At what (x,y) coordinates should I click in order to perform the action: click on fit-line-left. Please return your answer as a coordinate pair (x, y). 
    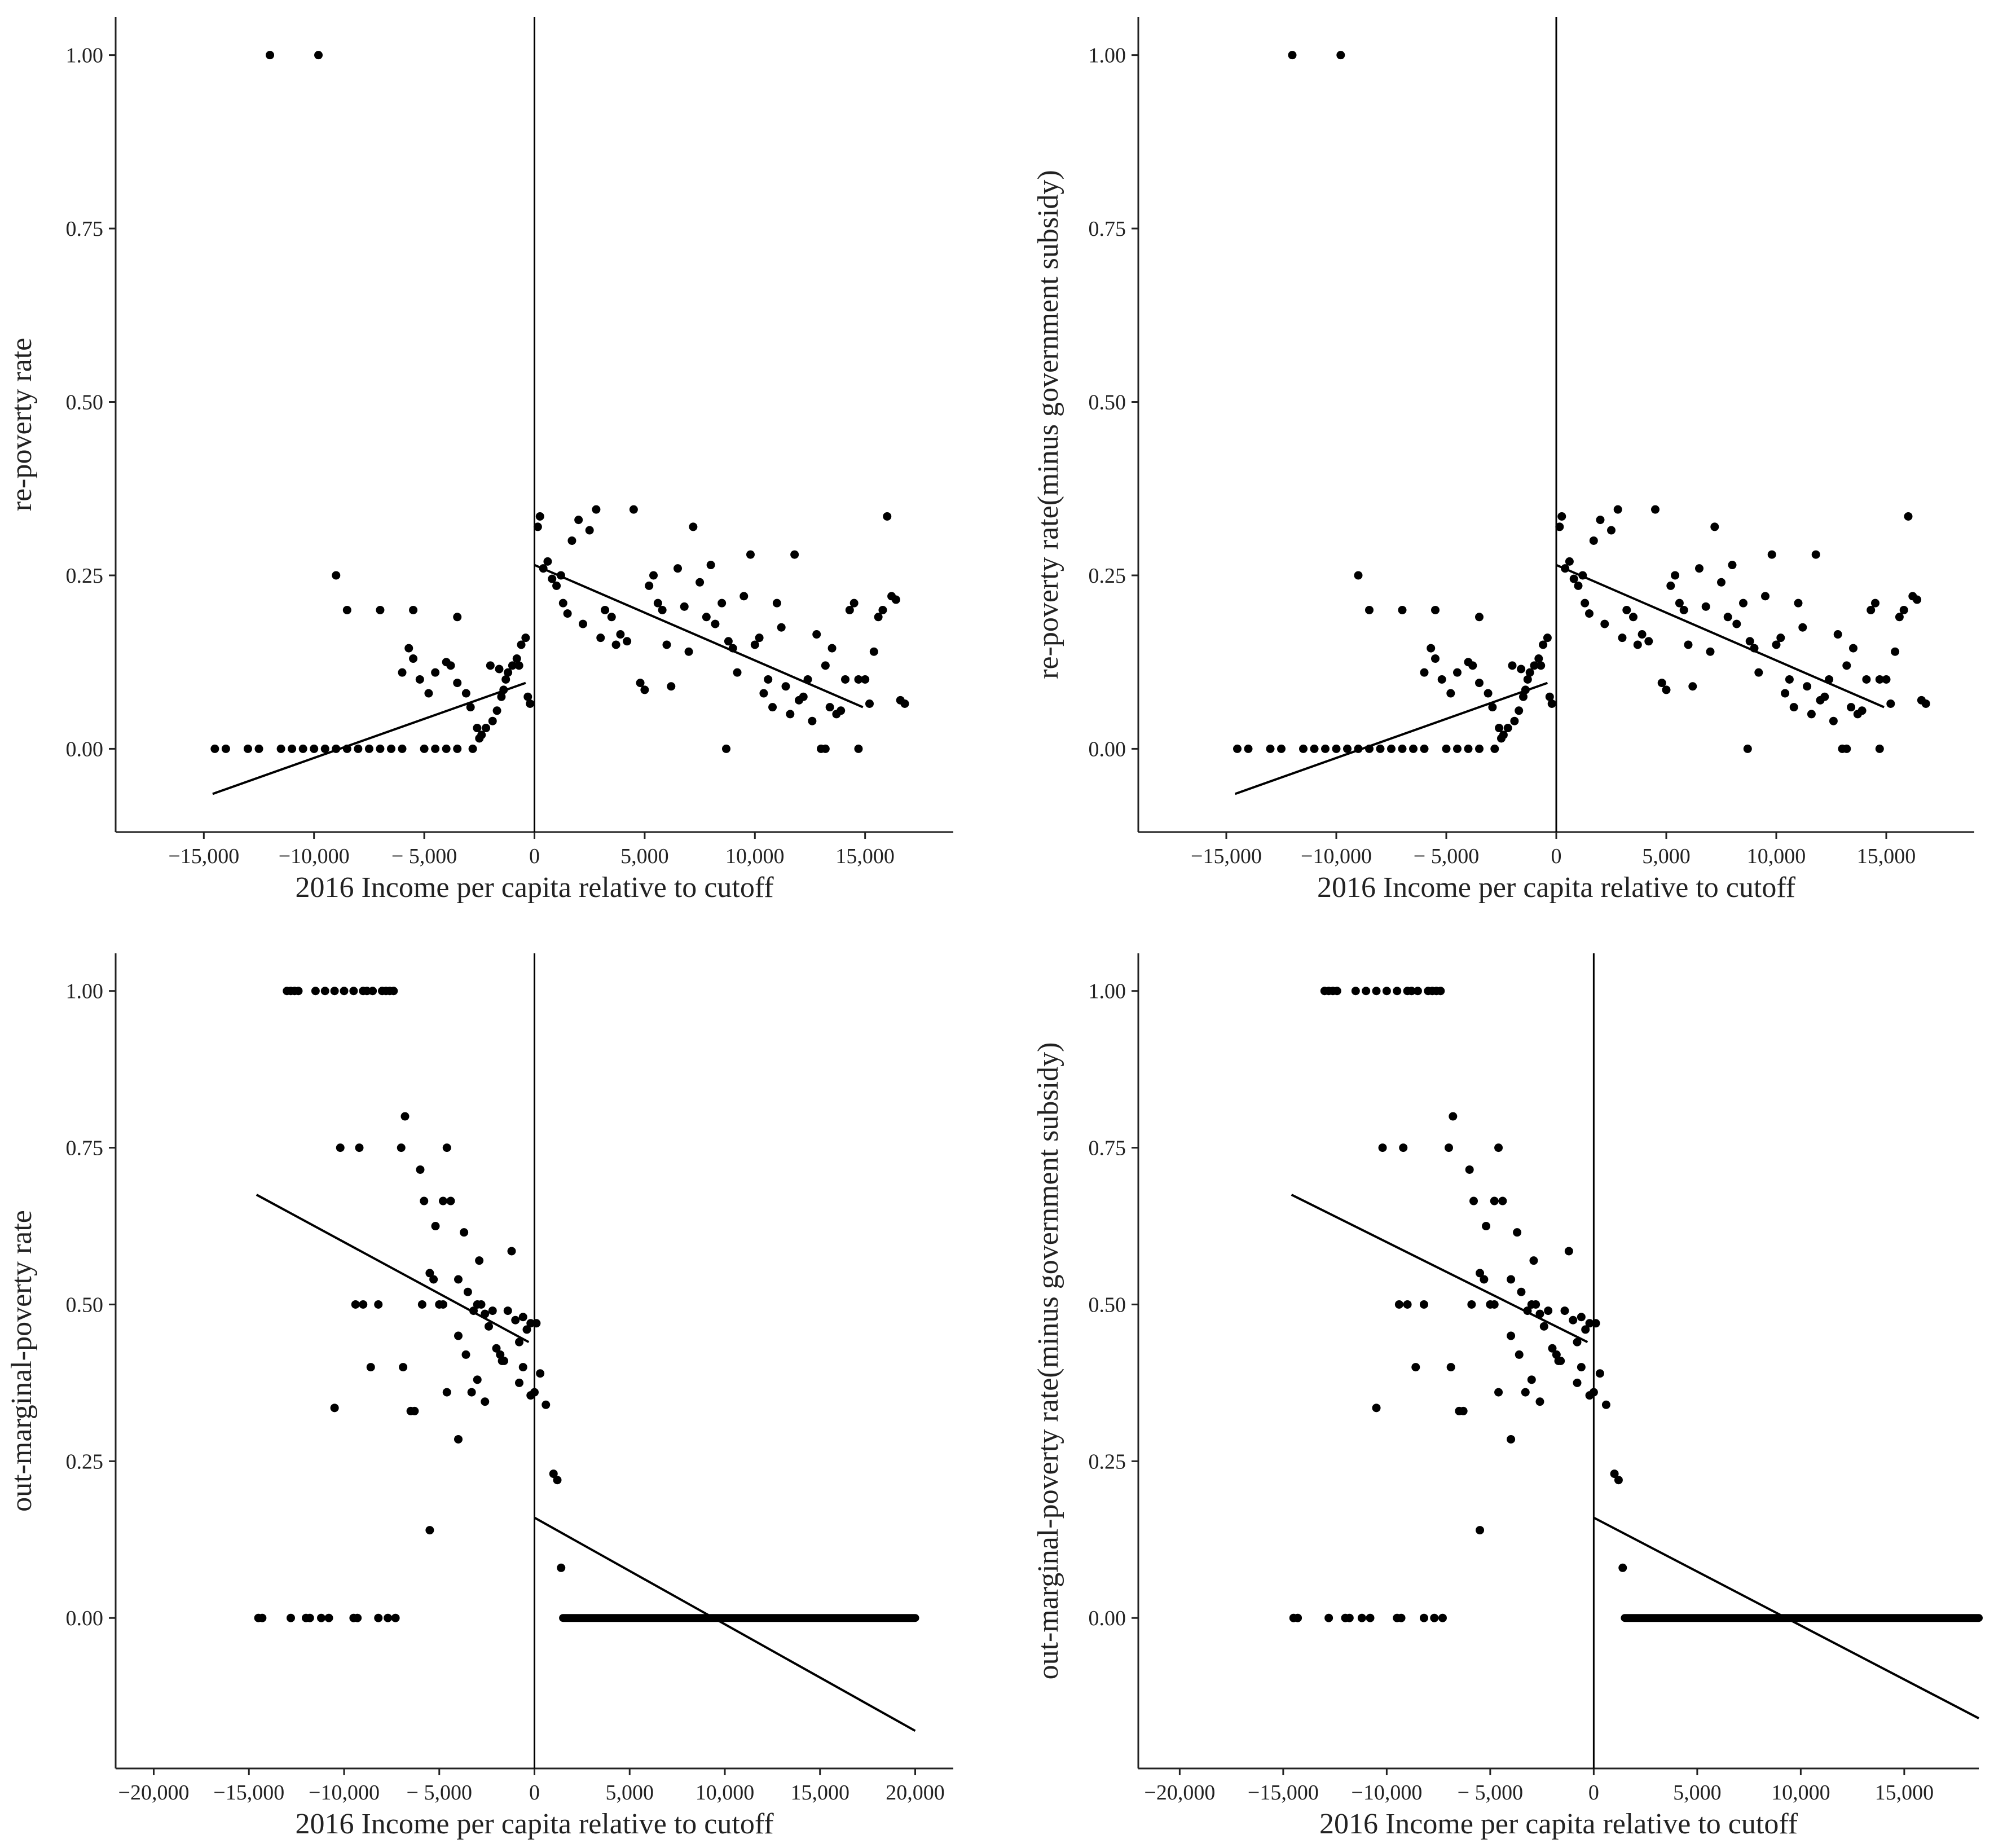
    Looking at the image, I should click on (1440, 1268).